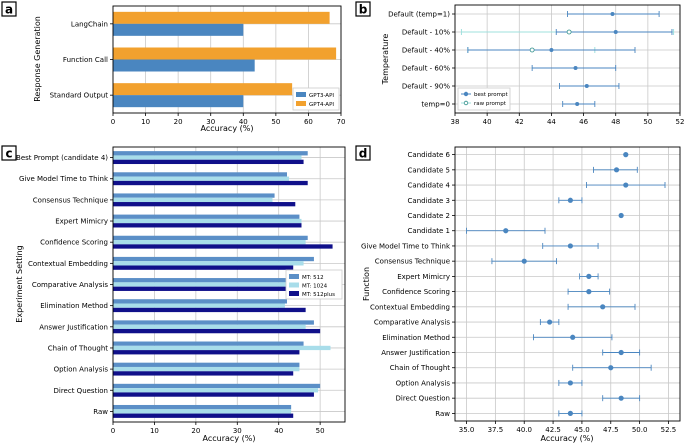  What do you see at coordinates (318, 295) in the screenshot?
I see `legend-label: MT: 512plus` at bounding box center [318, 295].